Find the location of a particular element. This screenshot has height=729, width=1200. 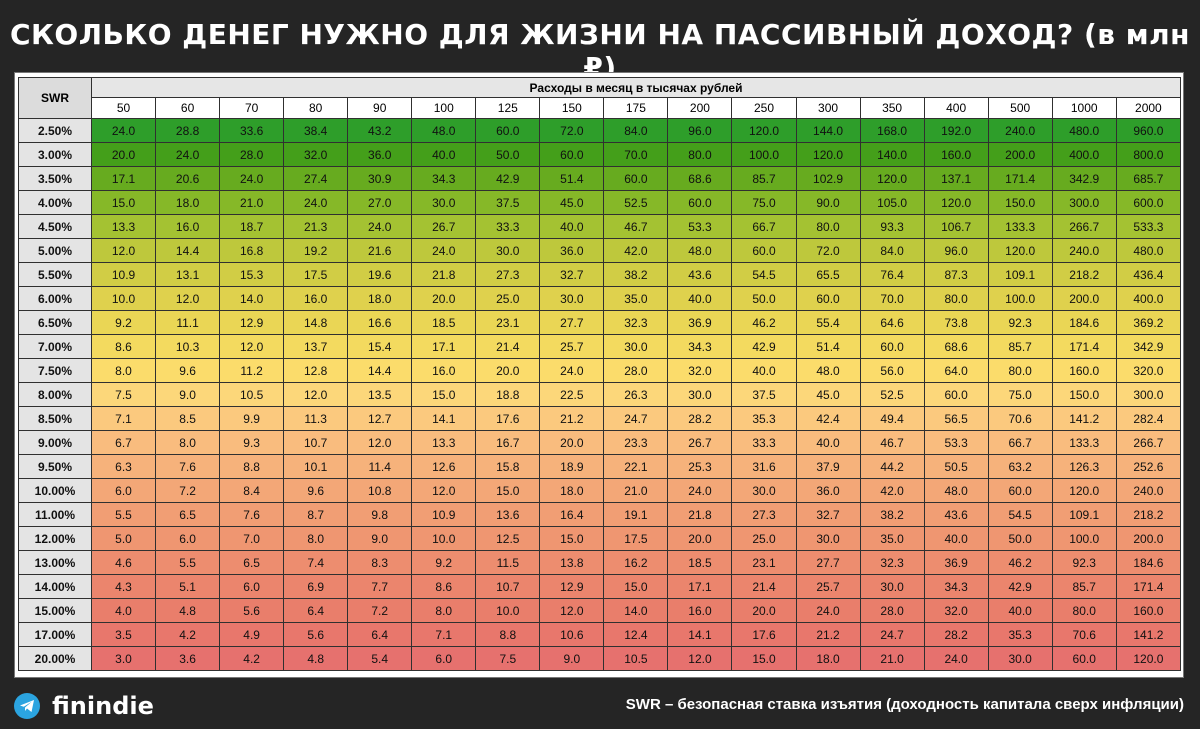

table-cell: 16.7 is located at coordinates (508, 442).